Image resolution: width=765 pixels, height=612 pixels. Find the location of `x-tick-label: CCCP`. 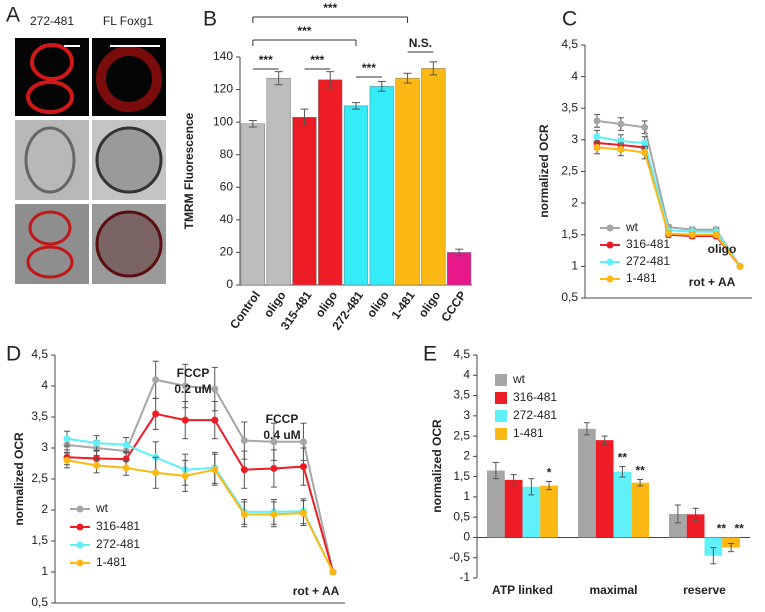

x-tick-label: CCCP is located at coordinates (453, 307).